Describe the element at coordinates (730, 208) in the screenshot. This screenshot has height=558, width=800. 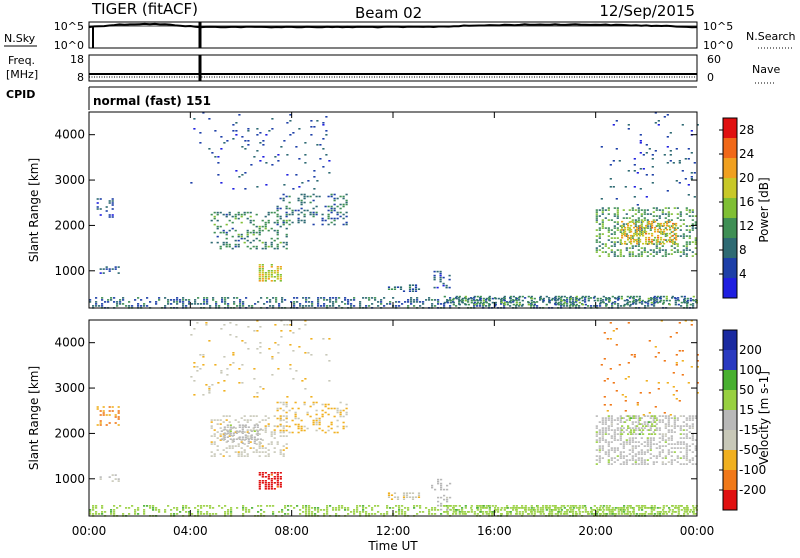
I see `colorbar-swatch` at that location.